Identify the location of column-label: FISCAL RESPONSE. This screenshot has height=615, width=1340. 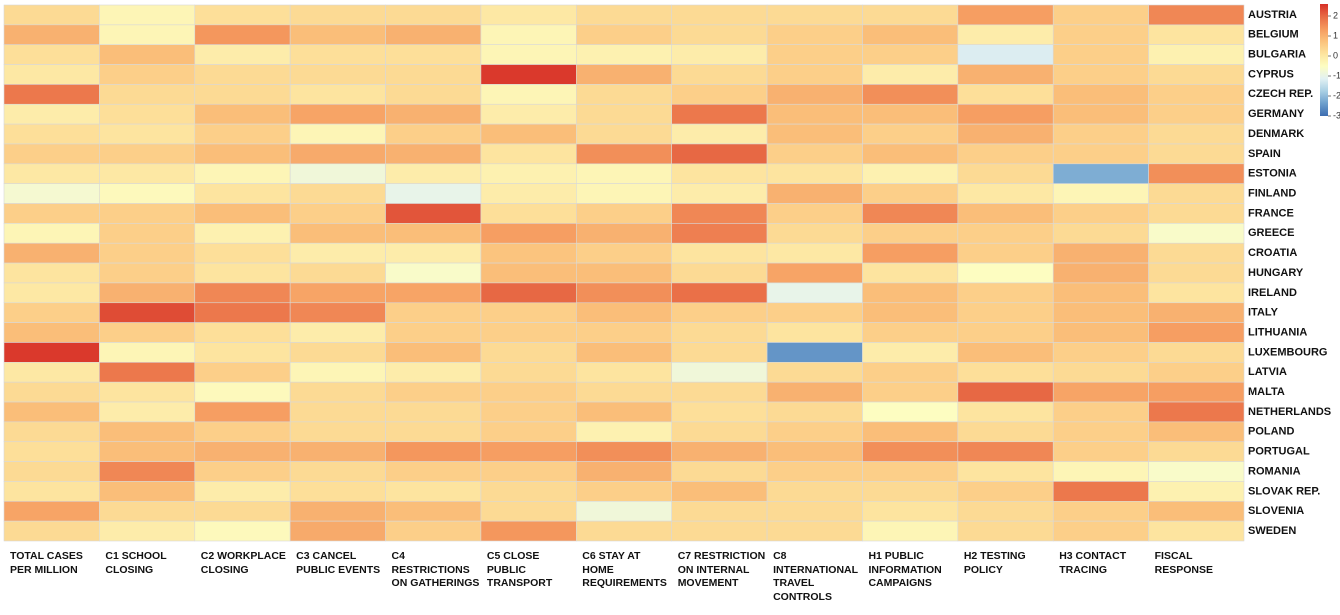
(1183, 563).